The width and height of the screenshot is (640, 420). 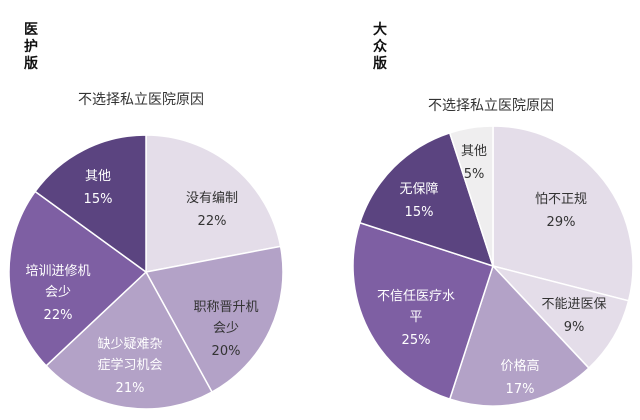 I want to click on chart2-slice-3-value: 17%, so click(x=520, y=389).